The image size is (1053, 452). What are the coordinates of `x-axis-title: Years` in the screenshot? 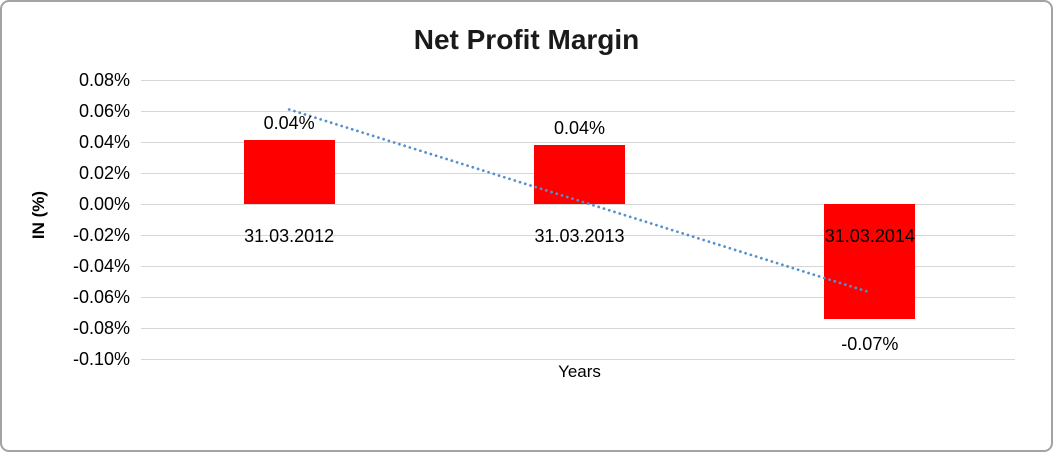 It's located at (579, 371).